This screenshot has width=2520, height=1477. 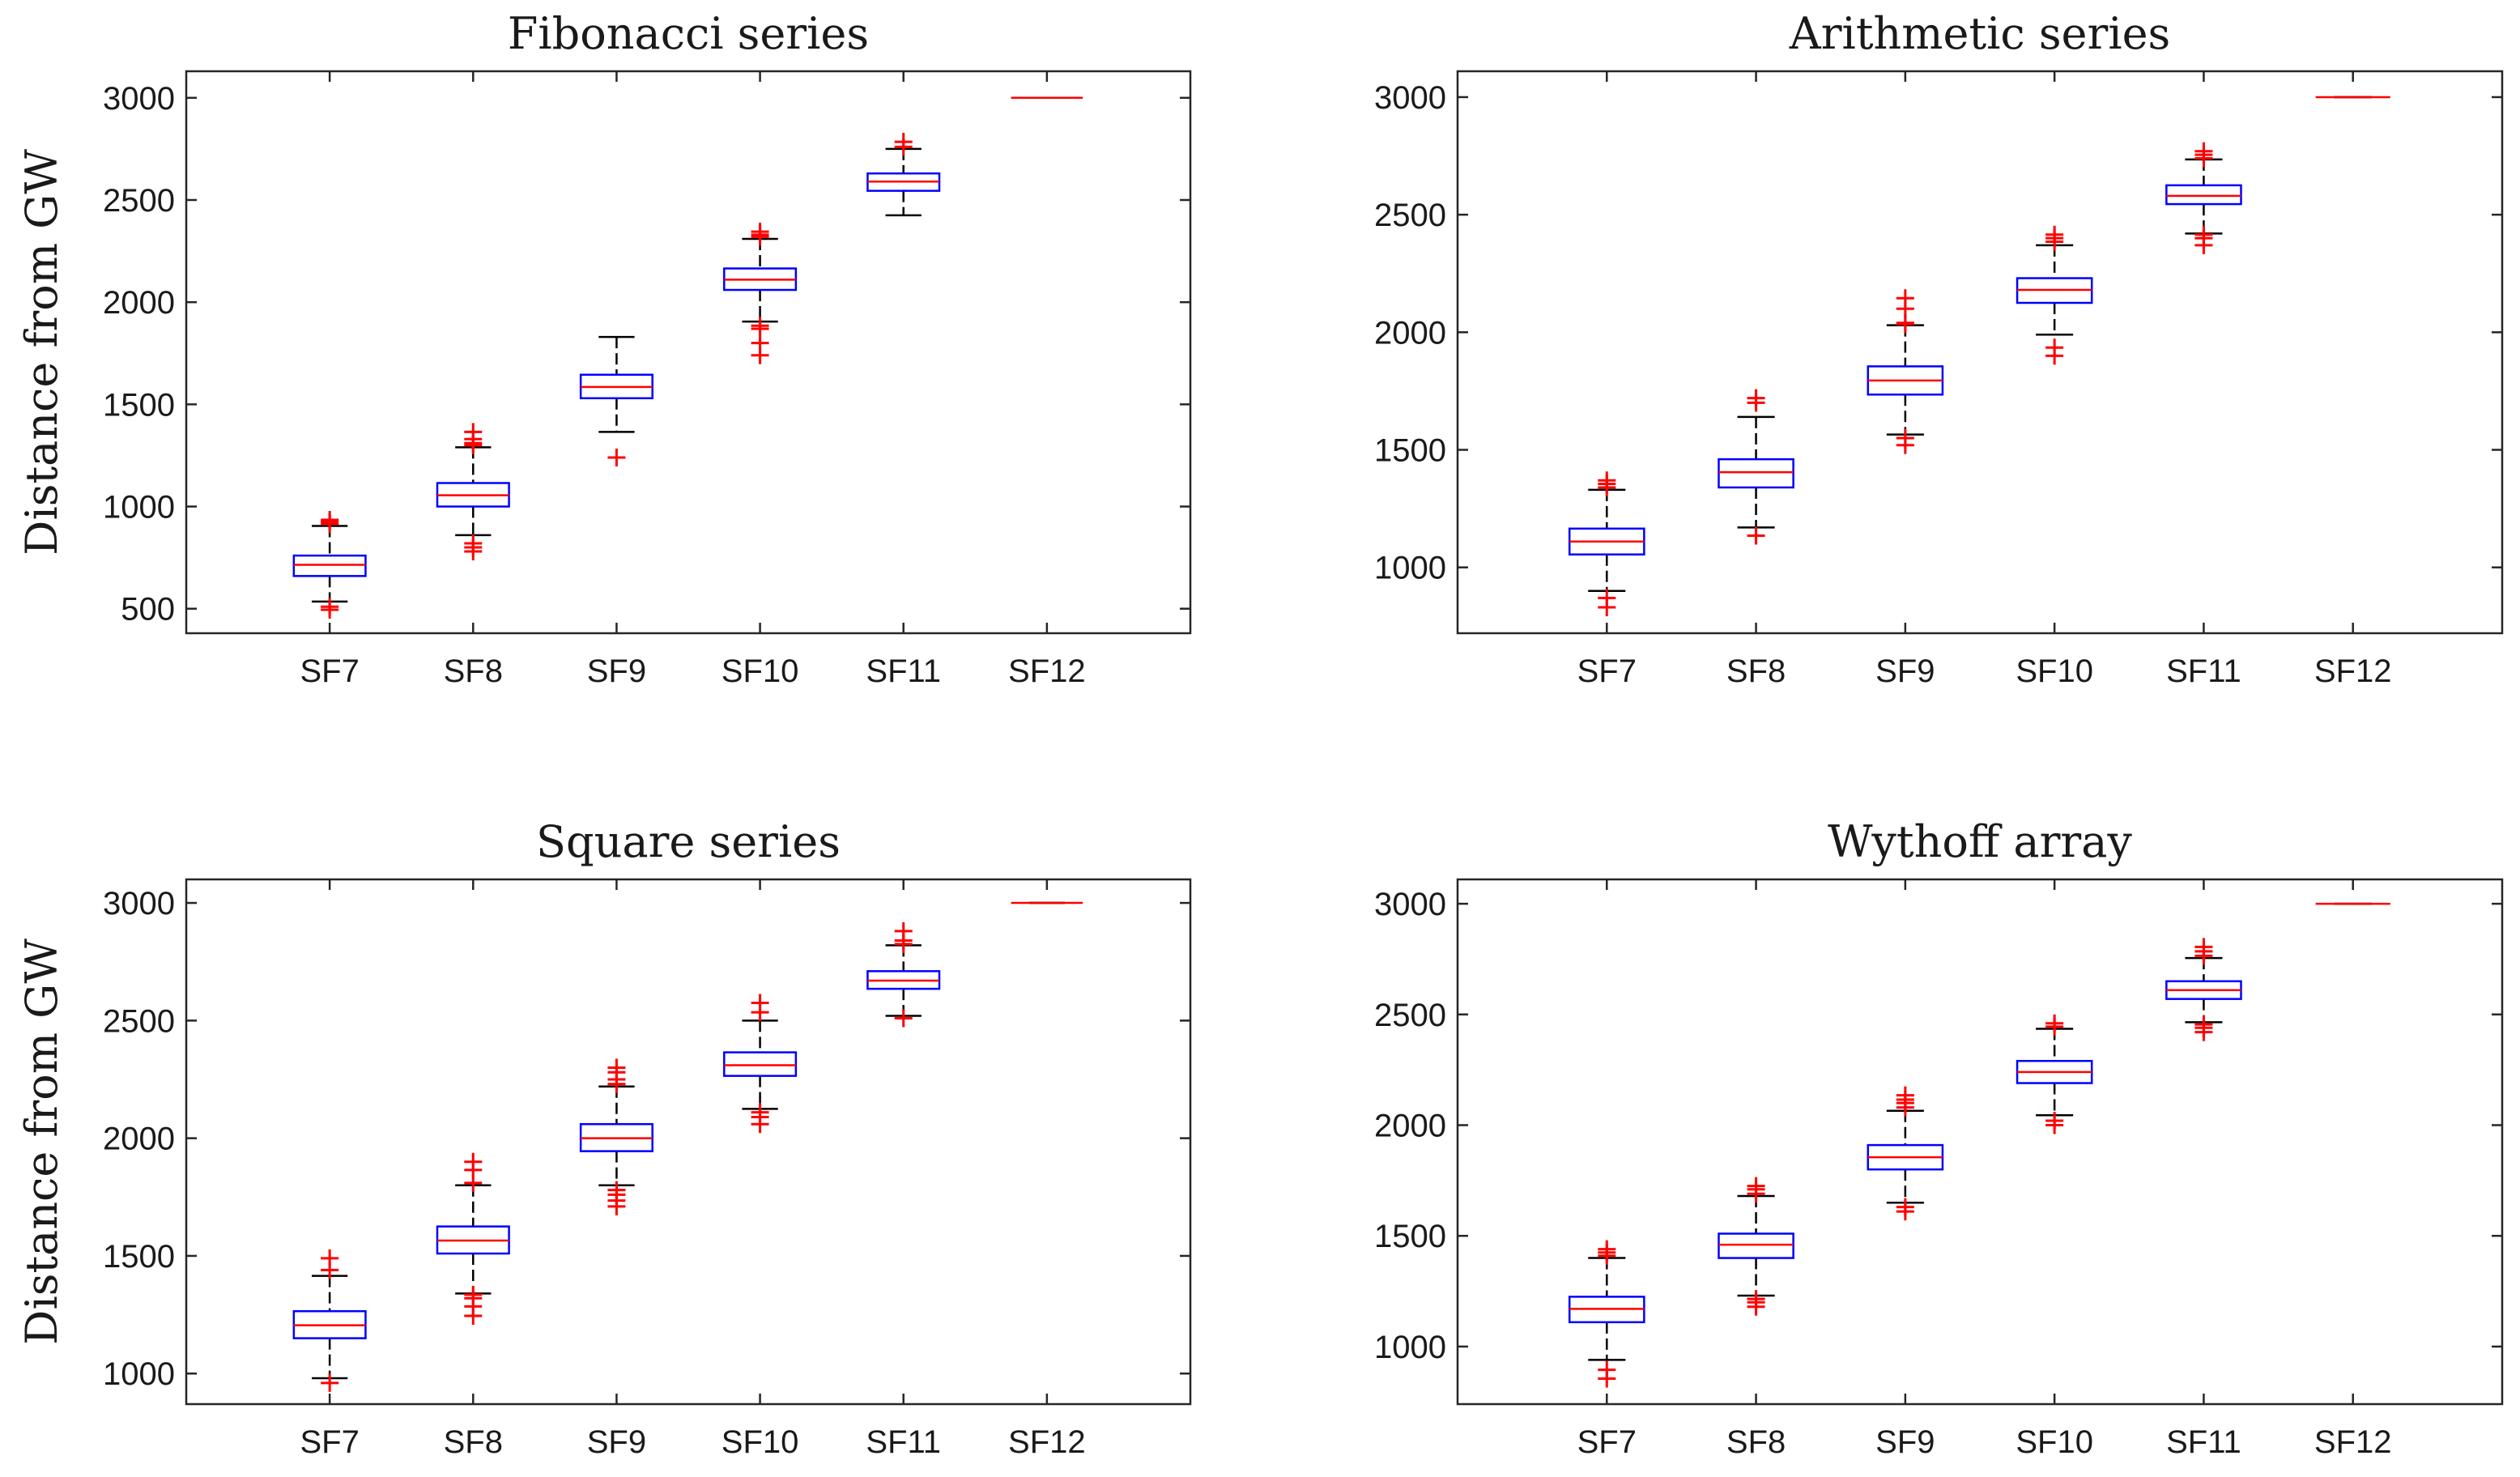 I want to click on chart-title: Square series, so click(x=688, y=841).